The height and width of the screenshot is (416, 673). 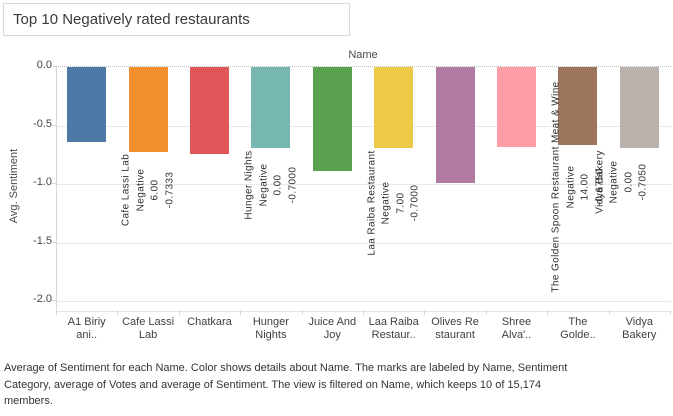 I want to click on mark-label-line: -0.7333, so click(x=170, y=190).